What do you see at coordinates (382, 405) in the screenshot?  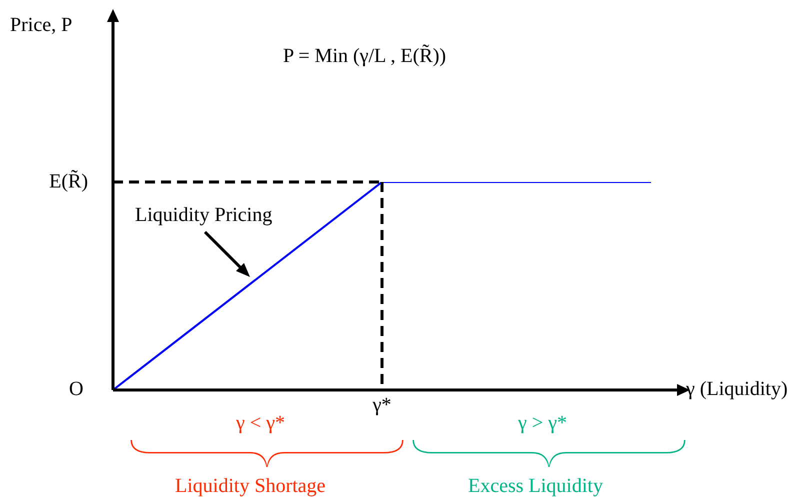 I see `x-tick-label: γ*` at bounding box center [382, 405].